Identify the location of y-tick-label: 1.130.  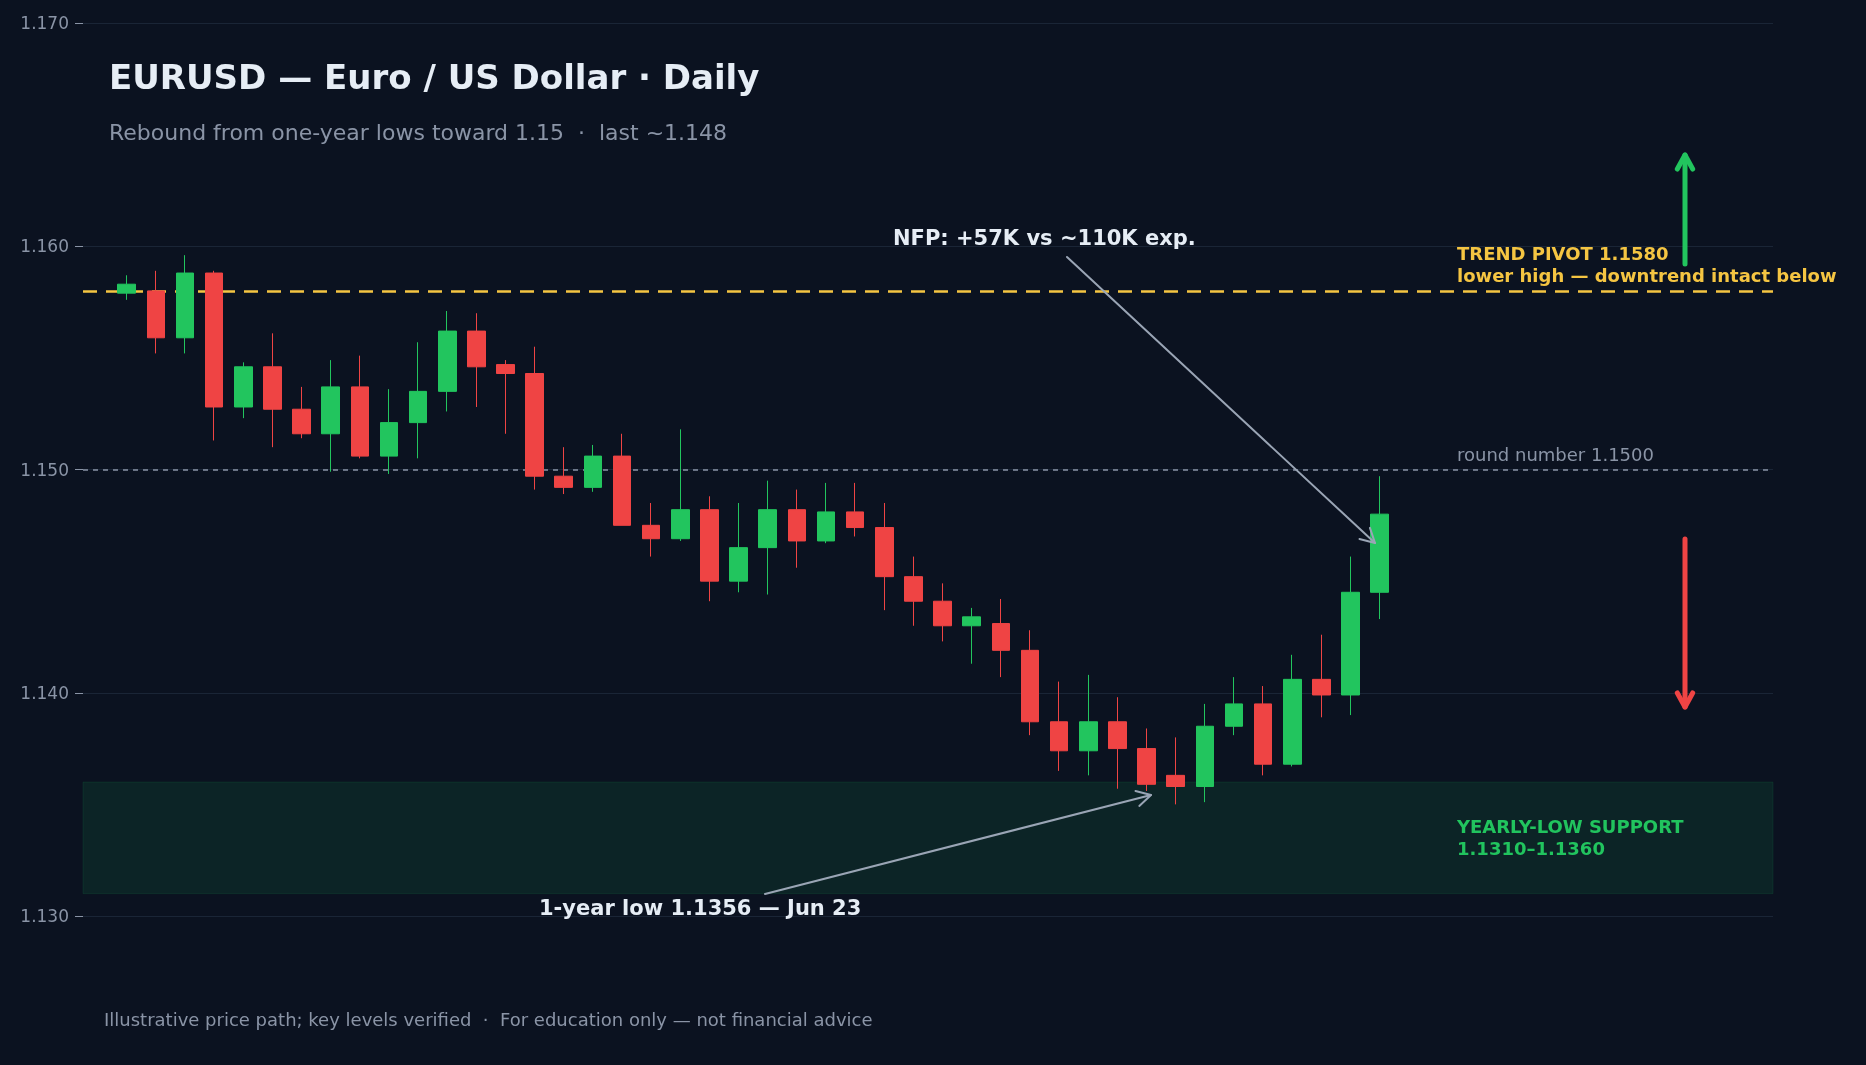
(44, 916).